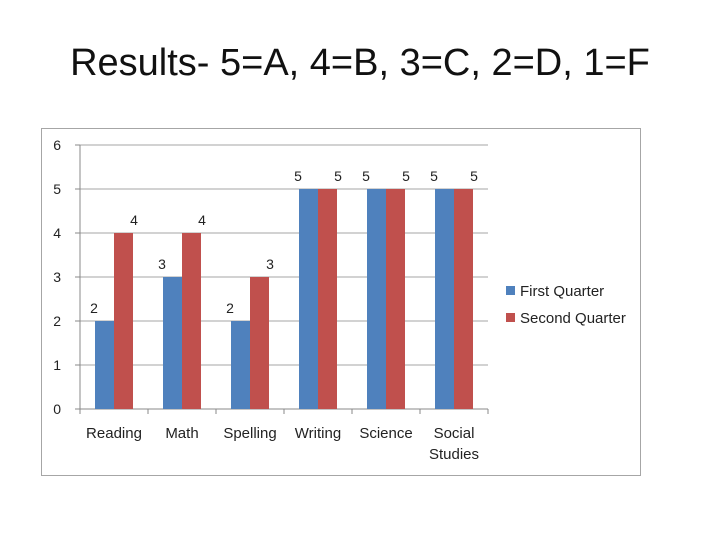  Describe the element at coordinates (114, 433) in the screenshot. I see `category-label: Reading` at that location.